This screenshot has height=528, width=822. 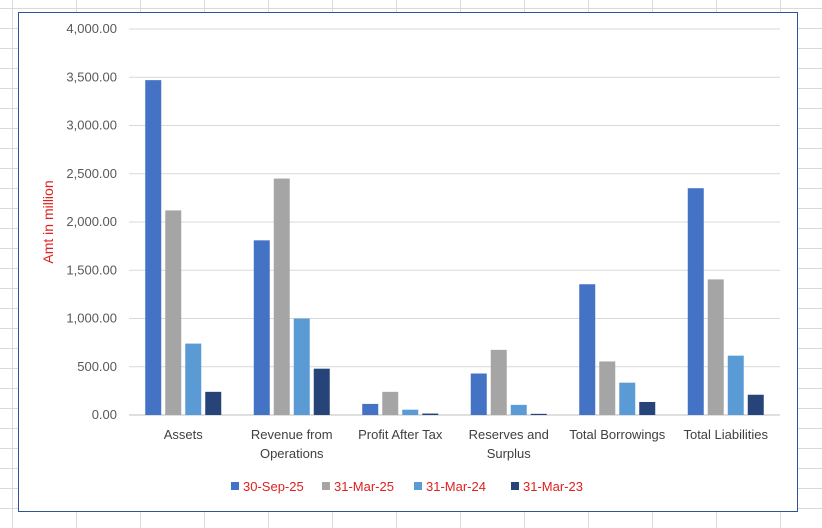 I want to click on x-category-label: Reserves and Surplus, so click(x=509, y=444).